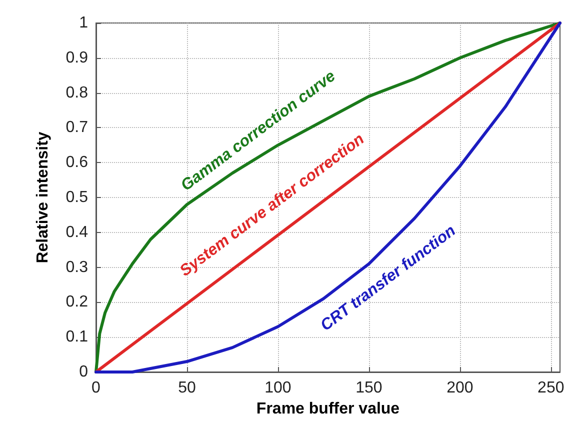 This screenshot has height=430, width=582. I want to click on y-tick-label: 0.2, so click(77, 302).